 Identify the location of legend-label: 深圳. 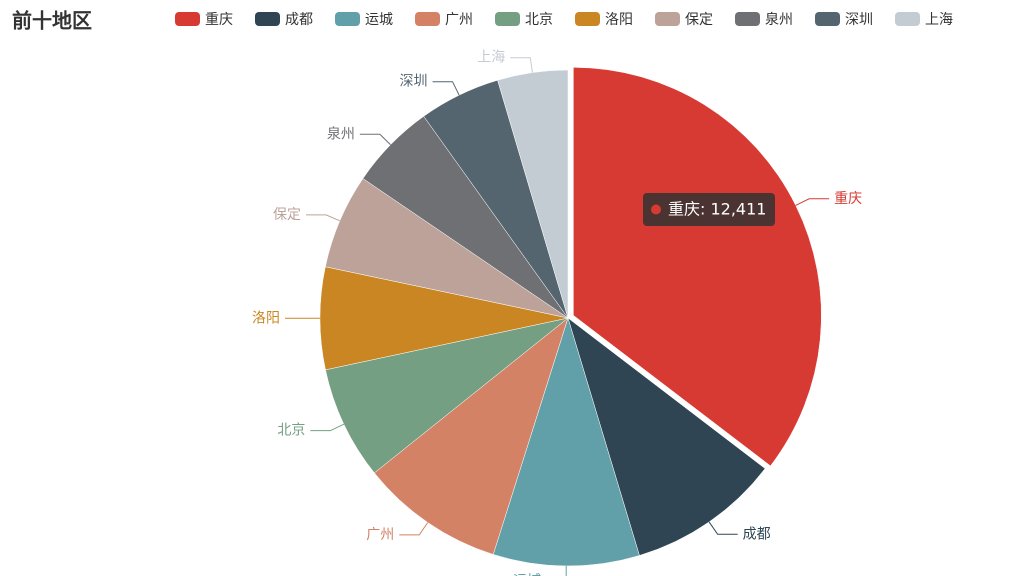
(859, 20).